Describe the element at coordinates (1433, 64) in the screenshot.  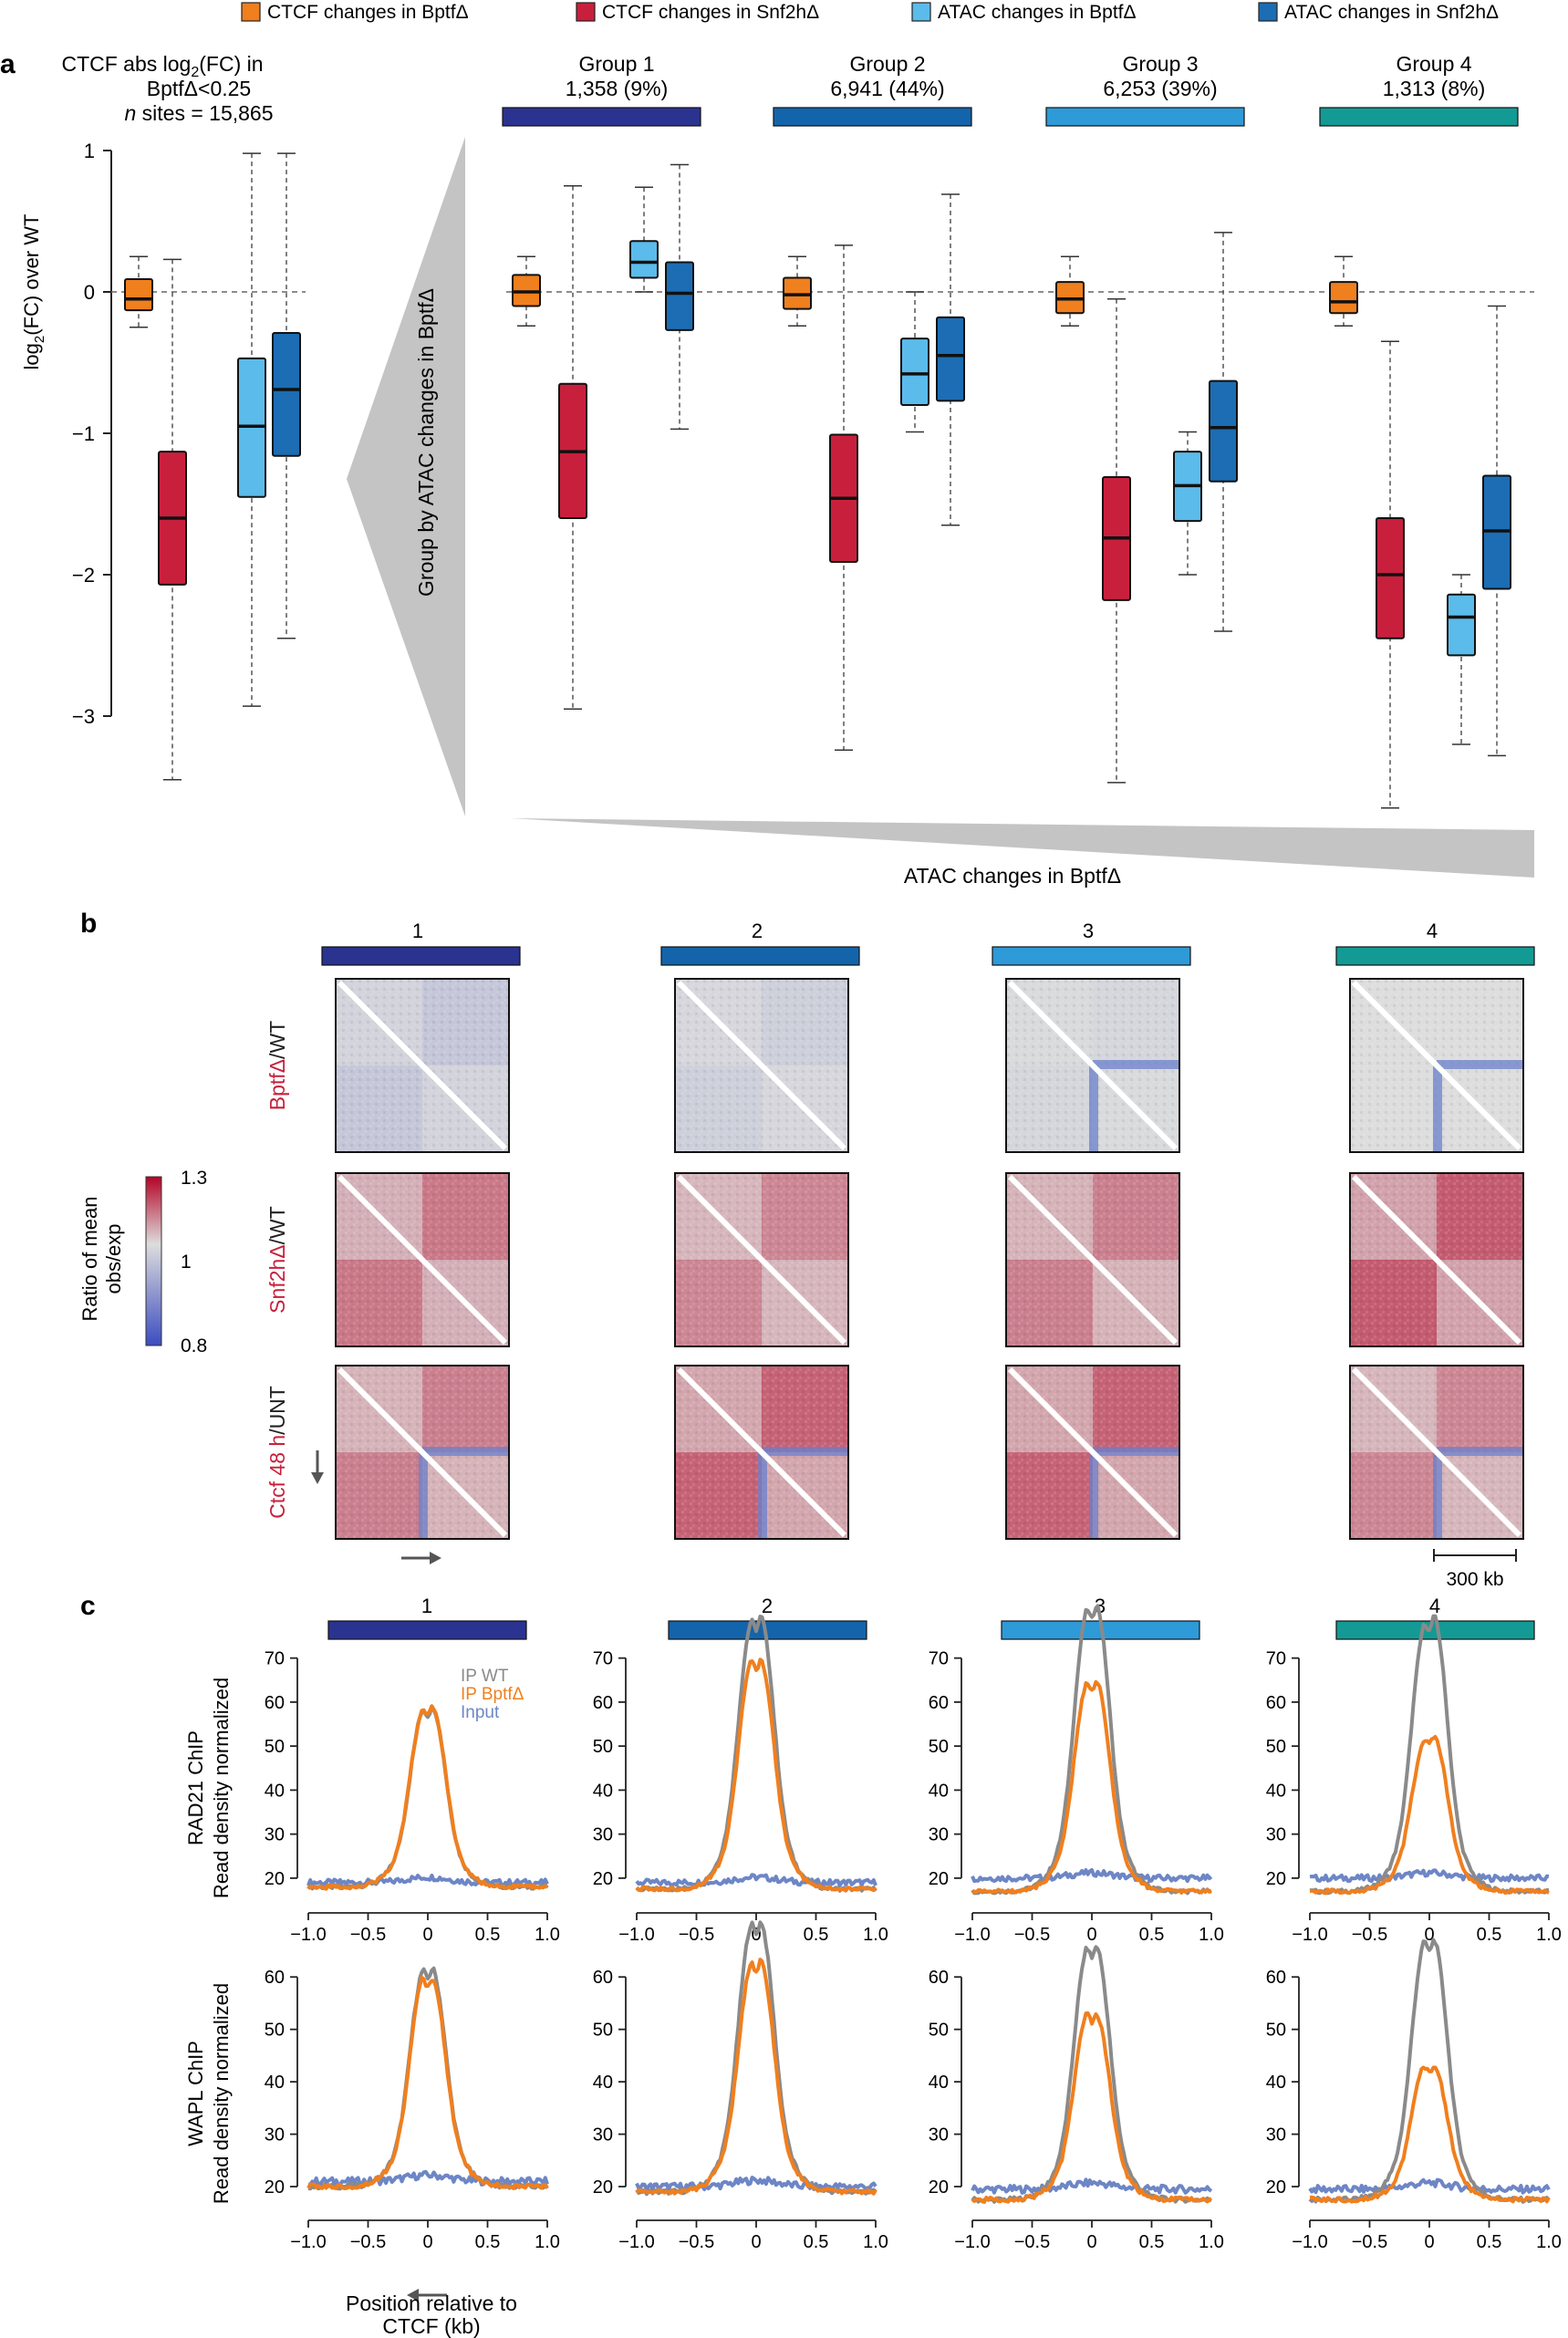
I see `group-title-4: Group 4` at that location.